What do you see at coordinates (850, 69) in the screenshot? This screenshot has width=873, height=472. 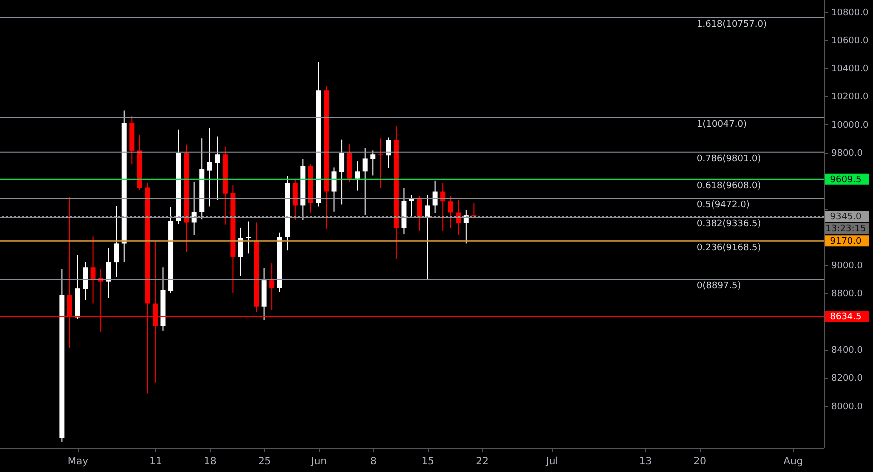 I see `y-tick-label: 10400.0` at bounding box center [850, 69].